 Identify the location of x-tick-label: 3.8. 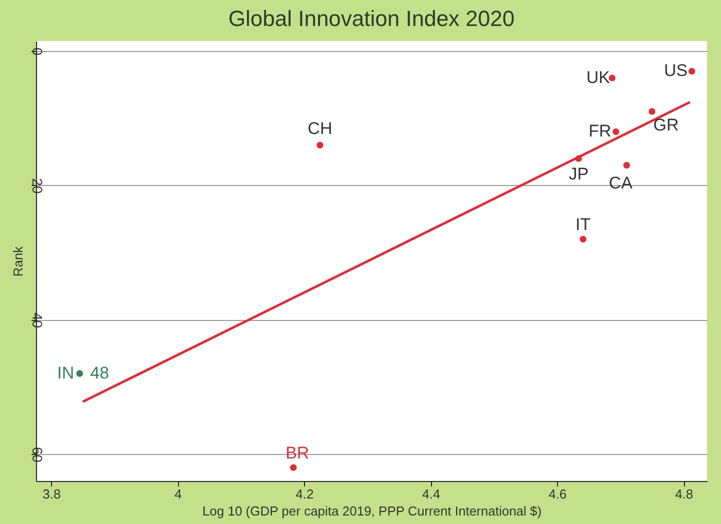
(51, 494).